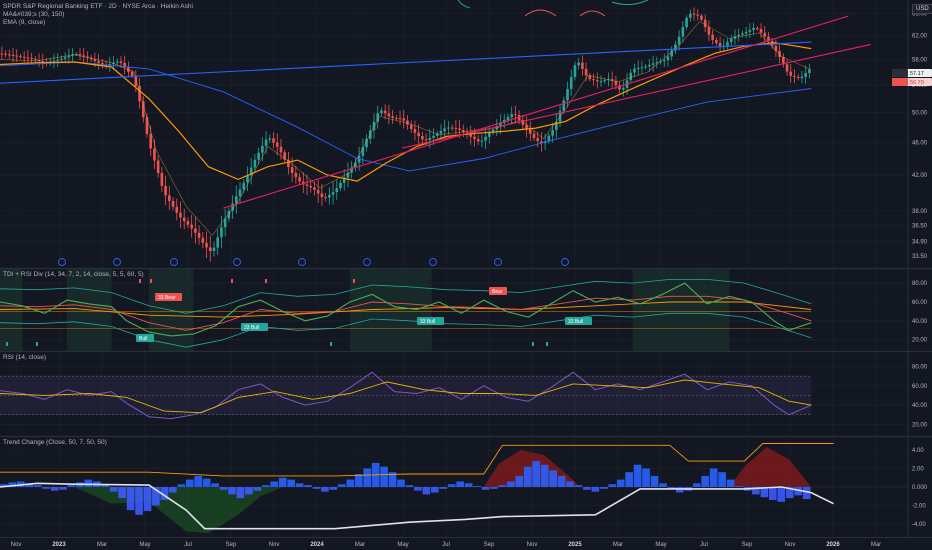 Image resolution: width=932 pixels, height=550 pixels. I want to click on annotation-arc, so click(630, 3).